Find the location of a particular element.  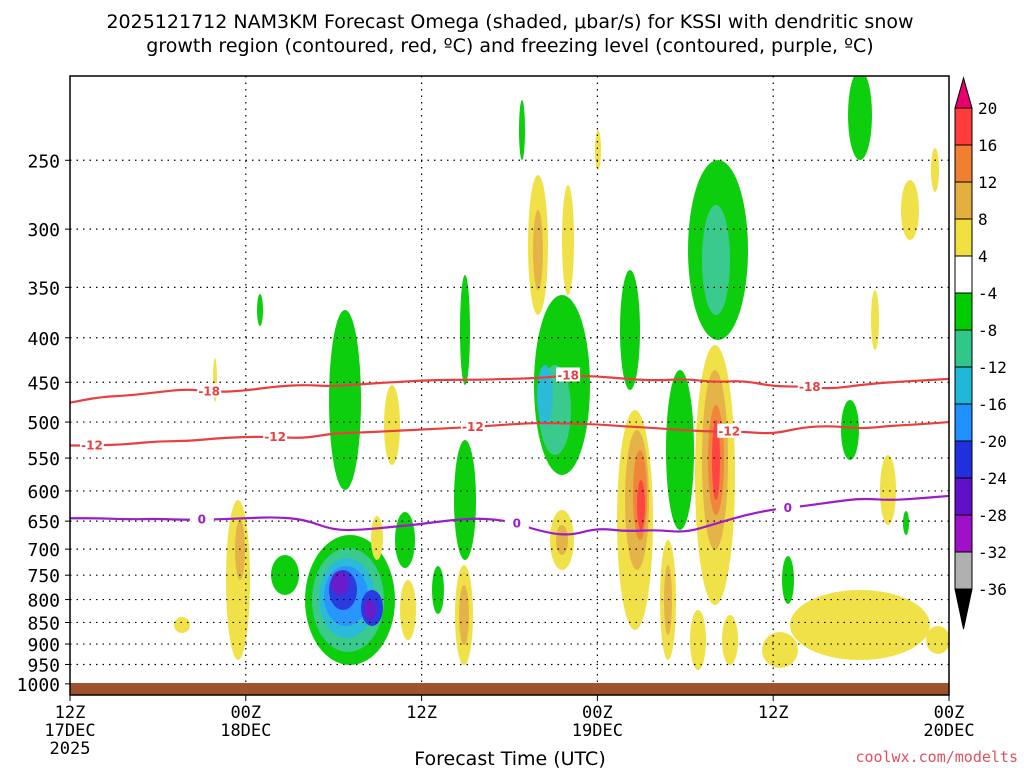

colorbar-label: -24 is located at coordinates (992, 478).